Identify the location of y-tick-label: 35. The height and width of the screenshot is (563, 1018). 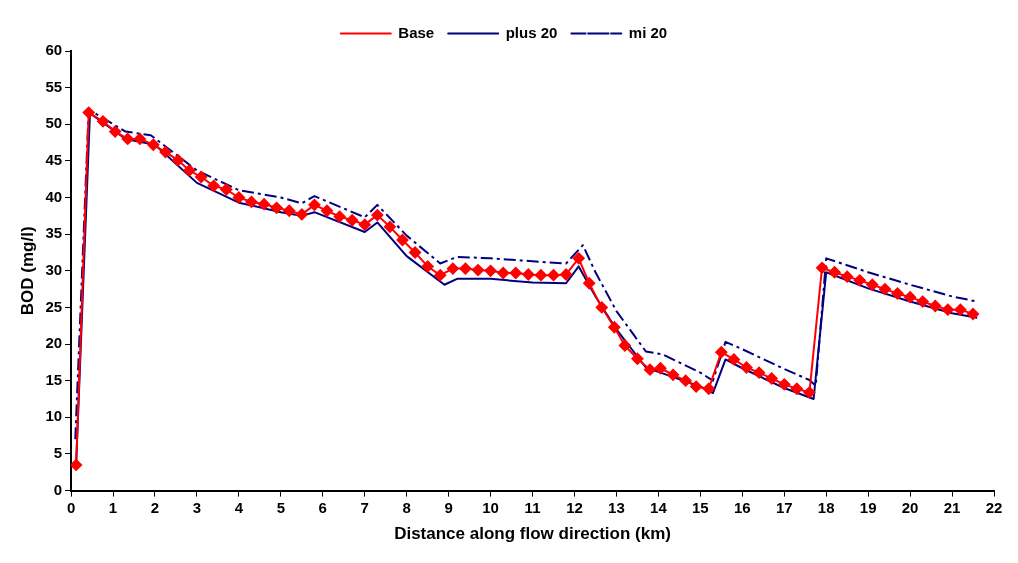
(54, 233).